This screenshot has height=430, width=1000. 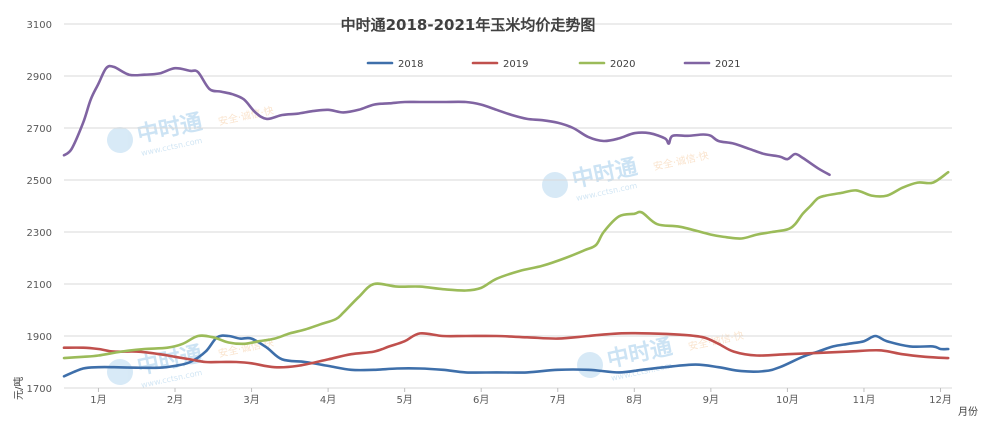 What do you see at coordinates (39, 207) in the screenshot?
I see `y-axis: 1700 1900 2100 2300 2500 2700 2900 3100` at bounding box center [39, 207].